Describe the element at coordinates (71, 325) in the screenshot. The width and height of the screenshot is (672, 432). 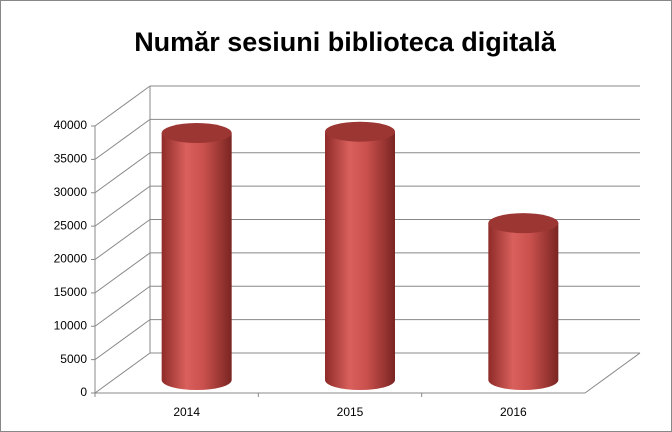
I see `y-tick-label: 10000` at that location.